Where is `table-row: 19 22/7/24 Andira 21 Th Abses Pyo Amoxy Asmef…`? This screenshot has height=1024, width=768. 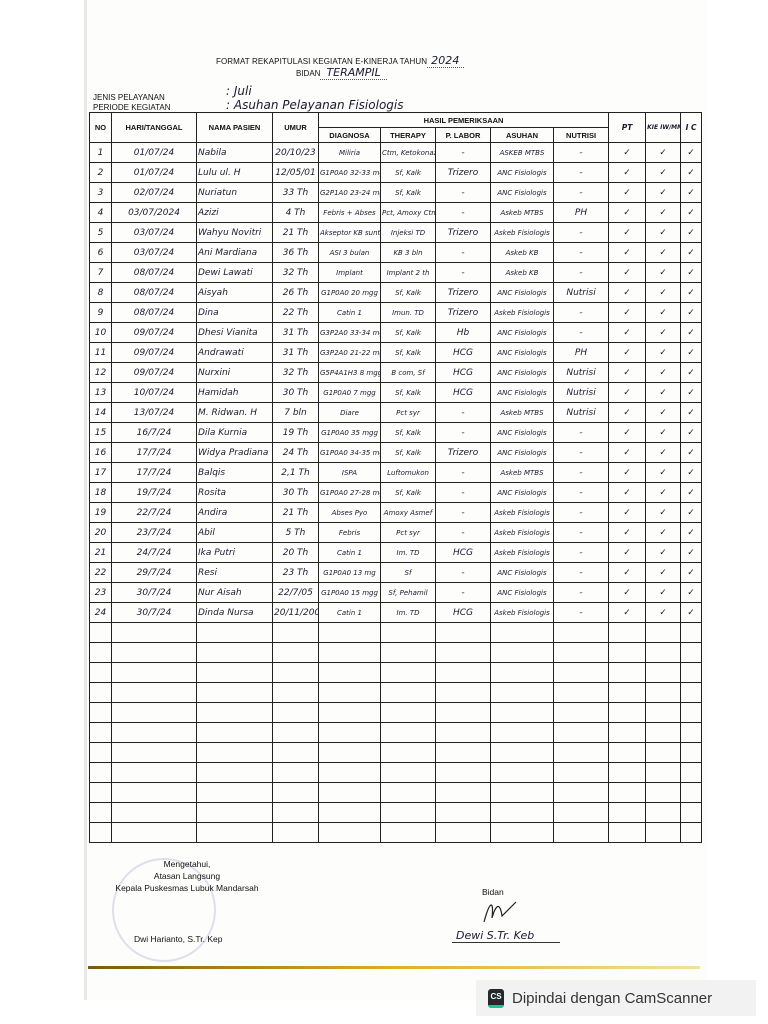 table-row: 19 22/7/24 Andira 21 Th Abses Pyo Amoxy Asmef… is located at coordinates (396, 512).